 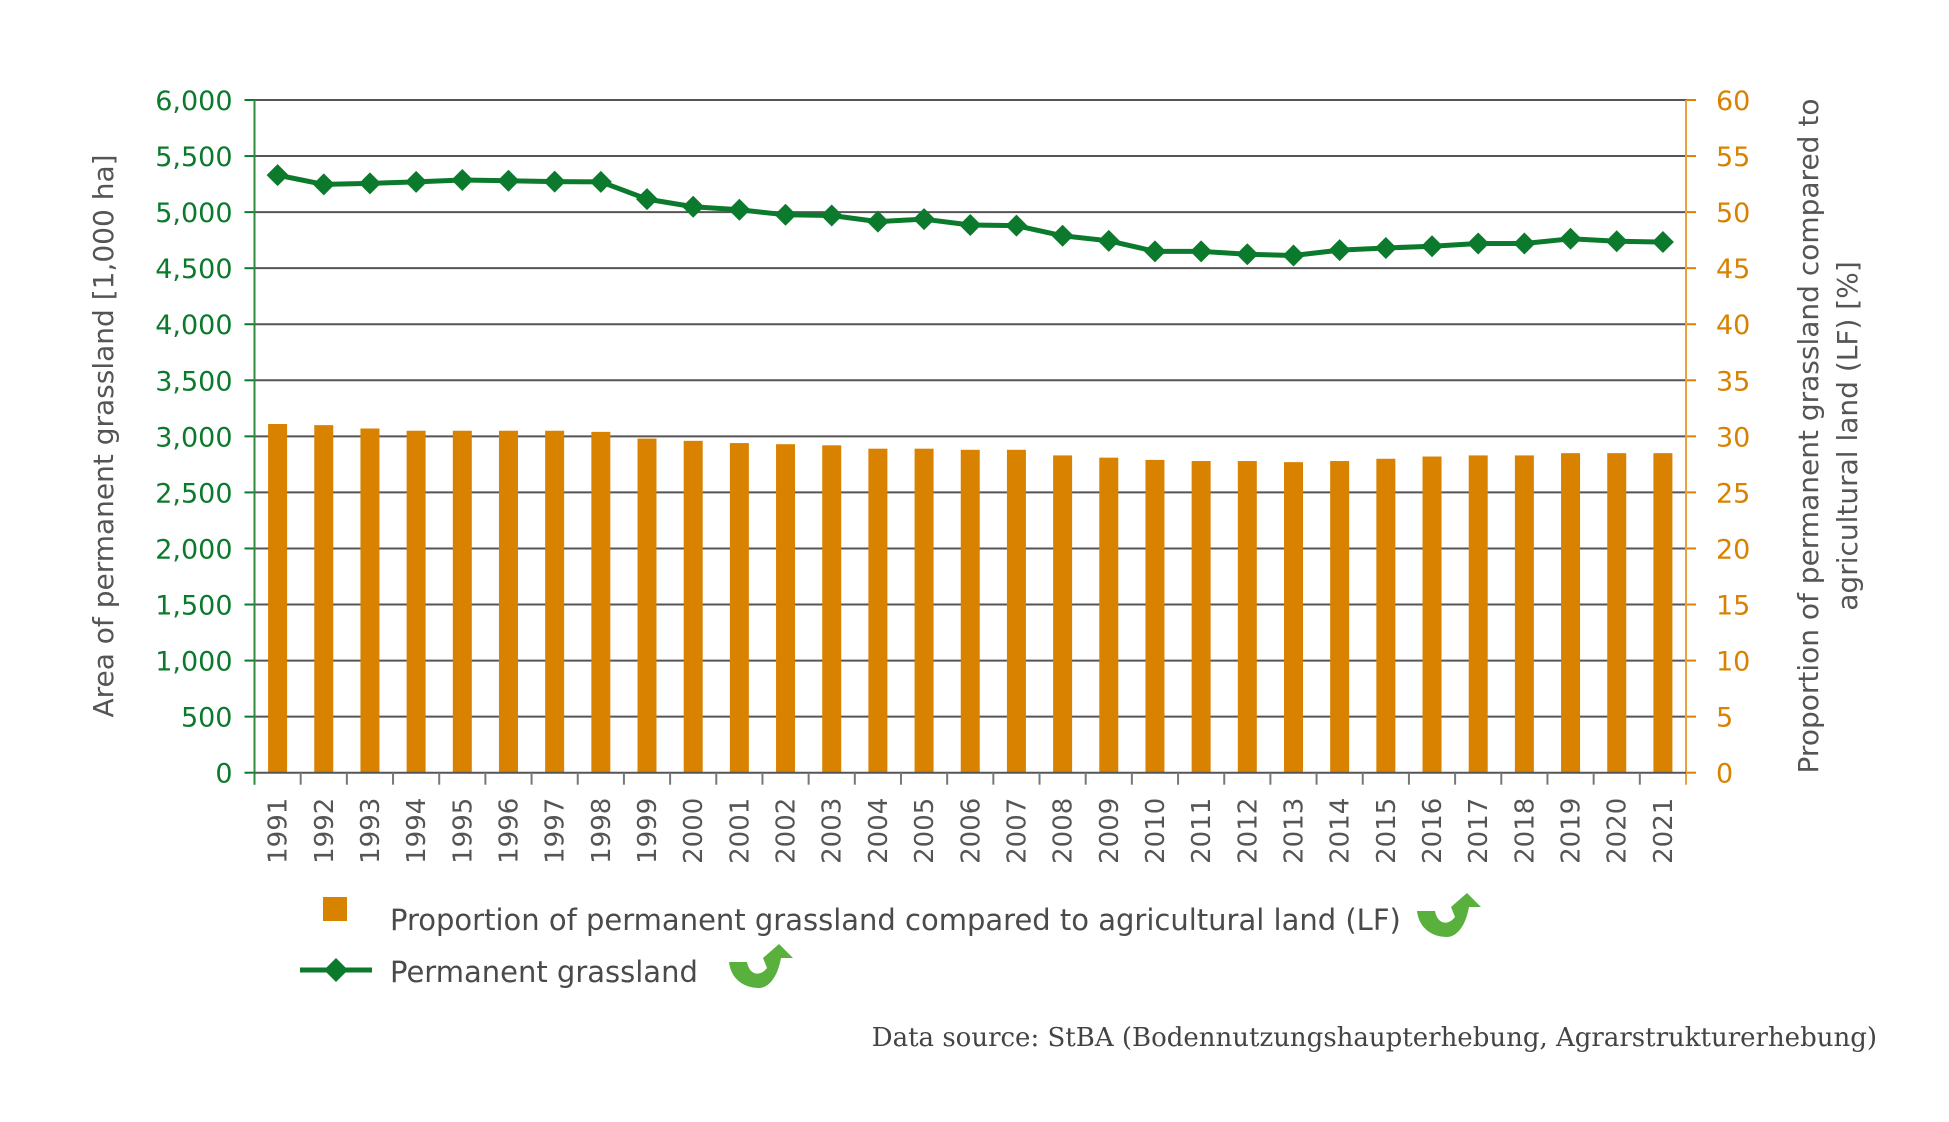 What do you see at coordinates (1733, 662) in the screenshot?
I see `right-y-tick-label: 10` at bounding box center [1733, 662].